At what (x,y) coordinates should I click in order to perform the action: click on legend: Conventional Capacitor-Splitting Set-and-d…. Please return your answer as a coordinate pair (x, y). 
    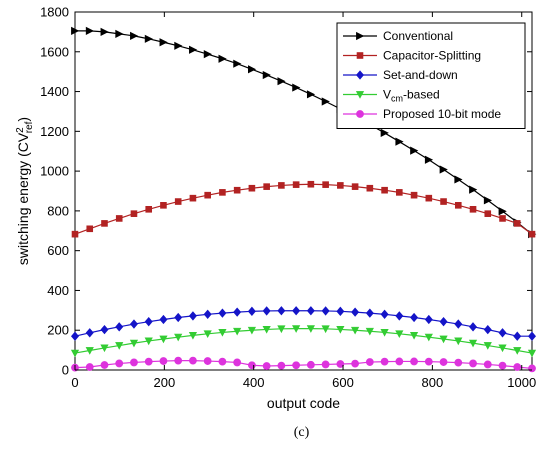
    Looking at the image, I should click on (431, 75).